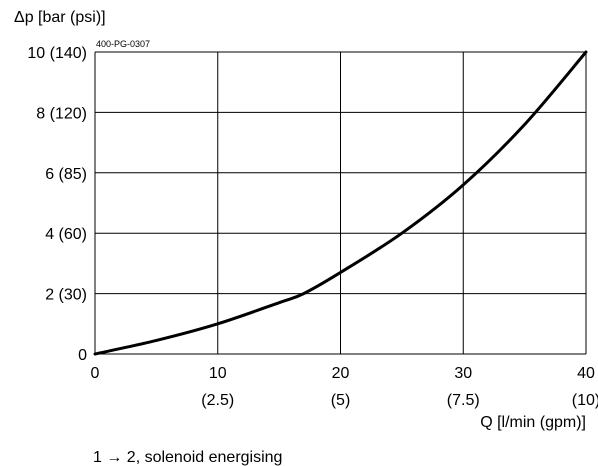 The height and width of the screenshot is (466, 598). I want to click on x-tick-sublabel: (2.5), so click(217, 400).